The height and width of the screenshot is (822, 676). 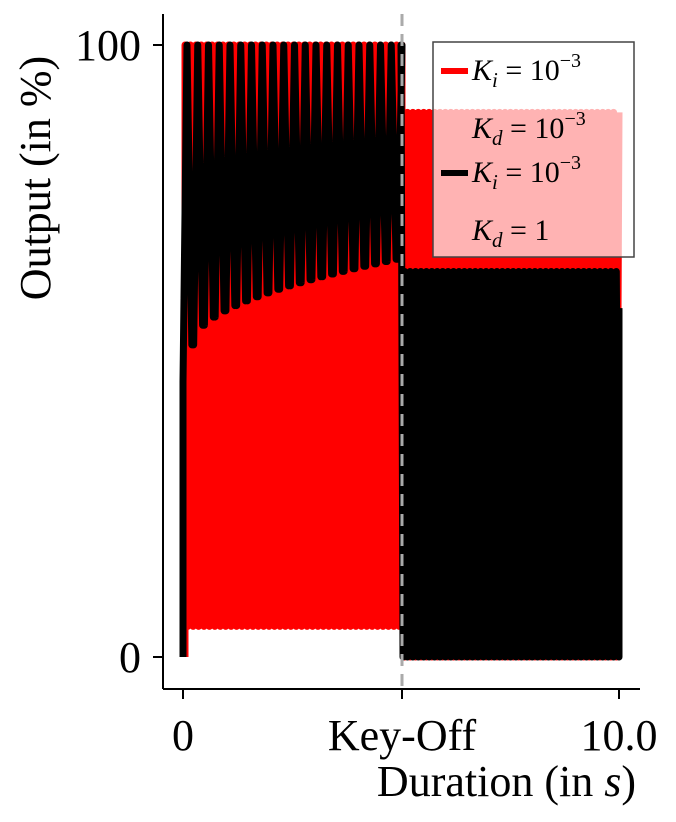 I want to click on y-axis-title: Output (in %), so click(x=35, y=178).